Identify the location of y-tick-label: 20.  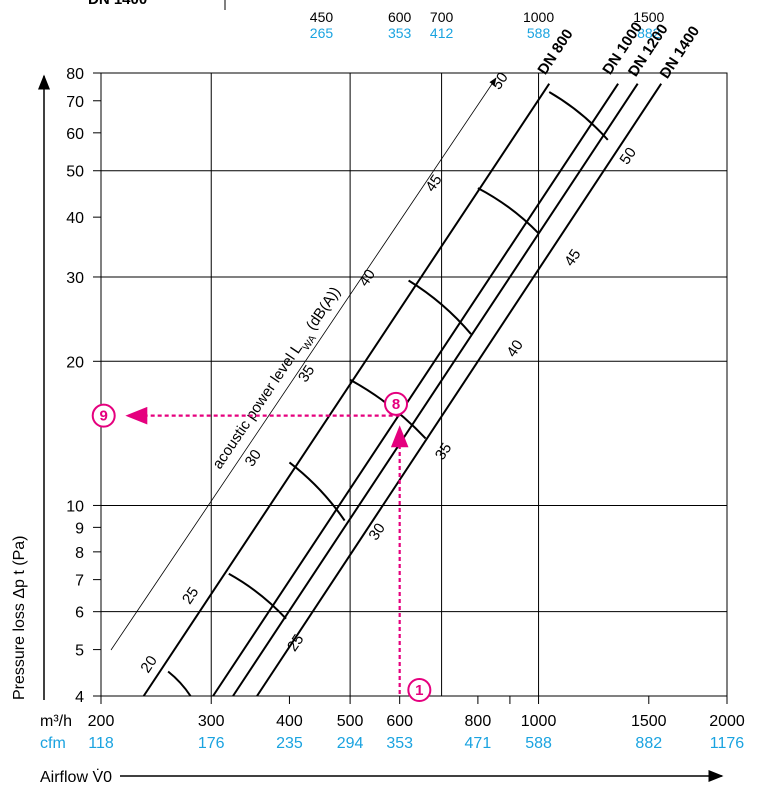
(75, 362).